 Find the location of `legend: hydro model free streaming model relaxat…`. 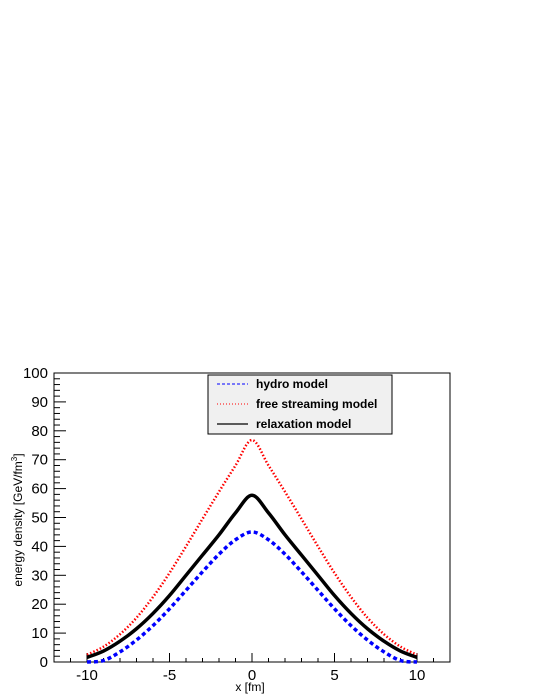

legend: hydro model free streaming model relaxat… is located at coordinates (300, 404).